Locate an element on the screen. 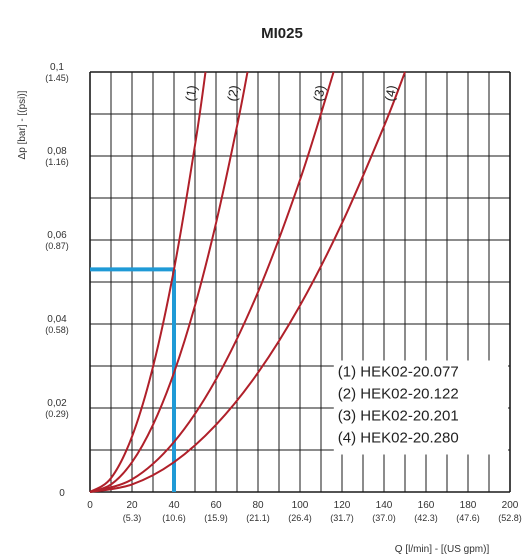 The width and height of the screenshot is (525, 559). legend-entry: (3) HEK02-20.201 is located at coordinates (398, 416).